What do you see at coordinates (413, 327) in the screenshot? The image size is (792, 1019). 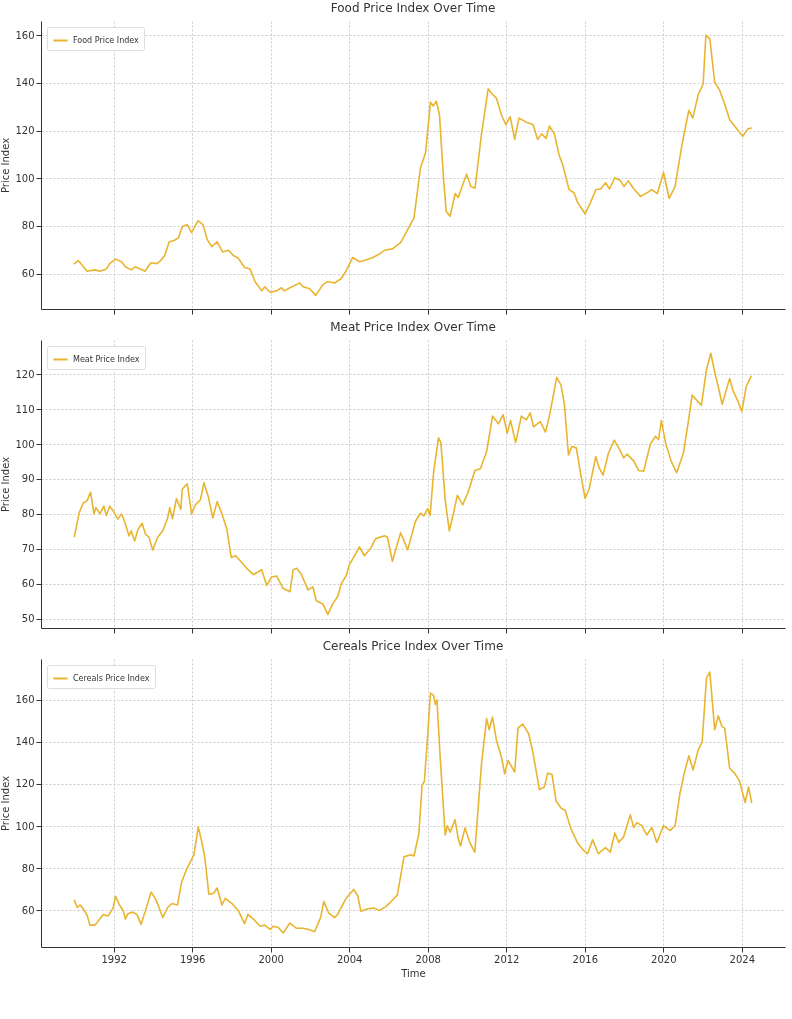 I see `chart-title: Meat Price Index Over Time` at bounding box center [413, 327].